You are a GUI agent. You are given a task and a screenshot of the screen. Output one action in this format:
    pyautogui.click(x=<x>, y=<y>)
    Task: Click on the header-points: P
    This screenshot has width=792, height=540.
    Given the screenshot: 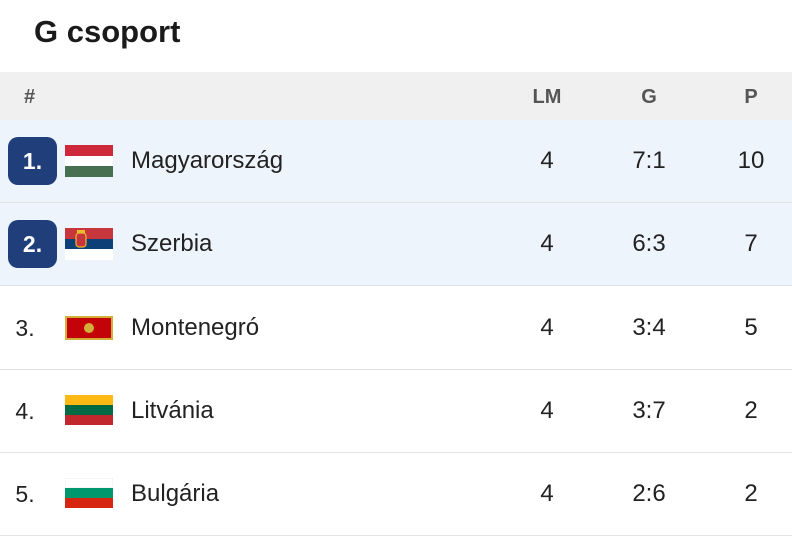 What is the action you would take?
    pyautogui.click(x=751, y=97)
    